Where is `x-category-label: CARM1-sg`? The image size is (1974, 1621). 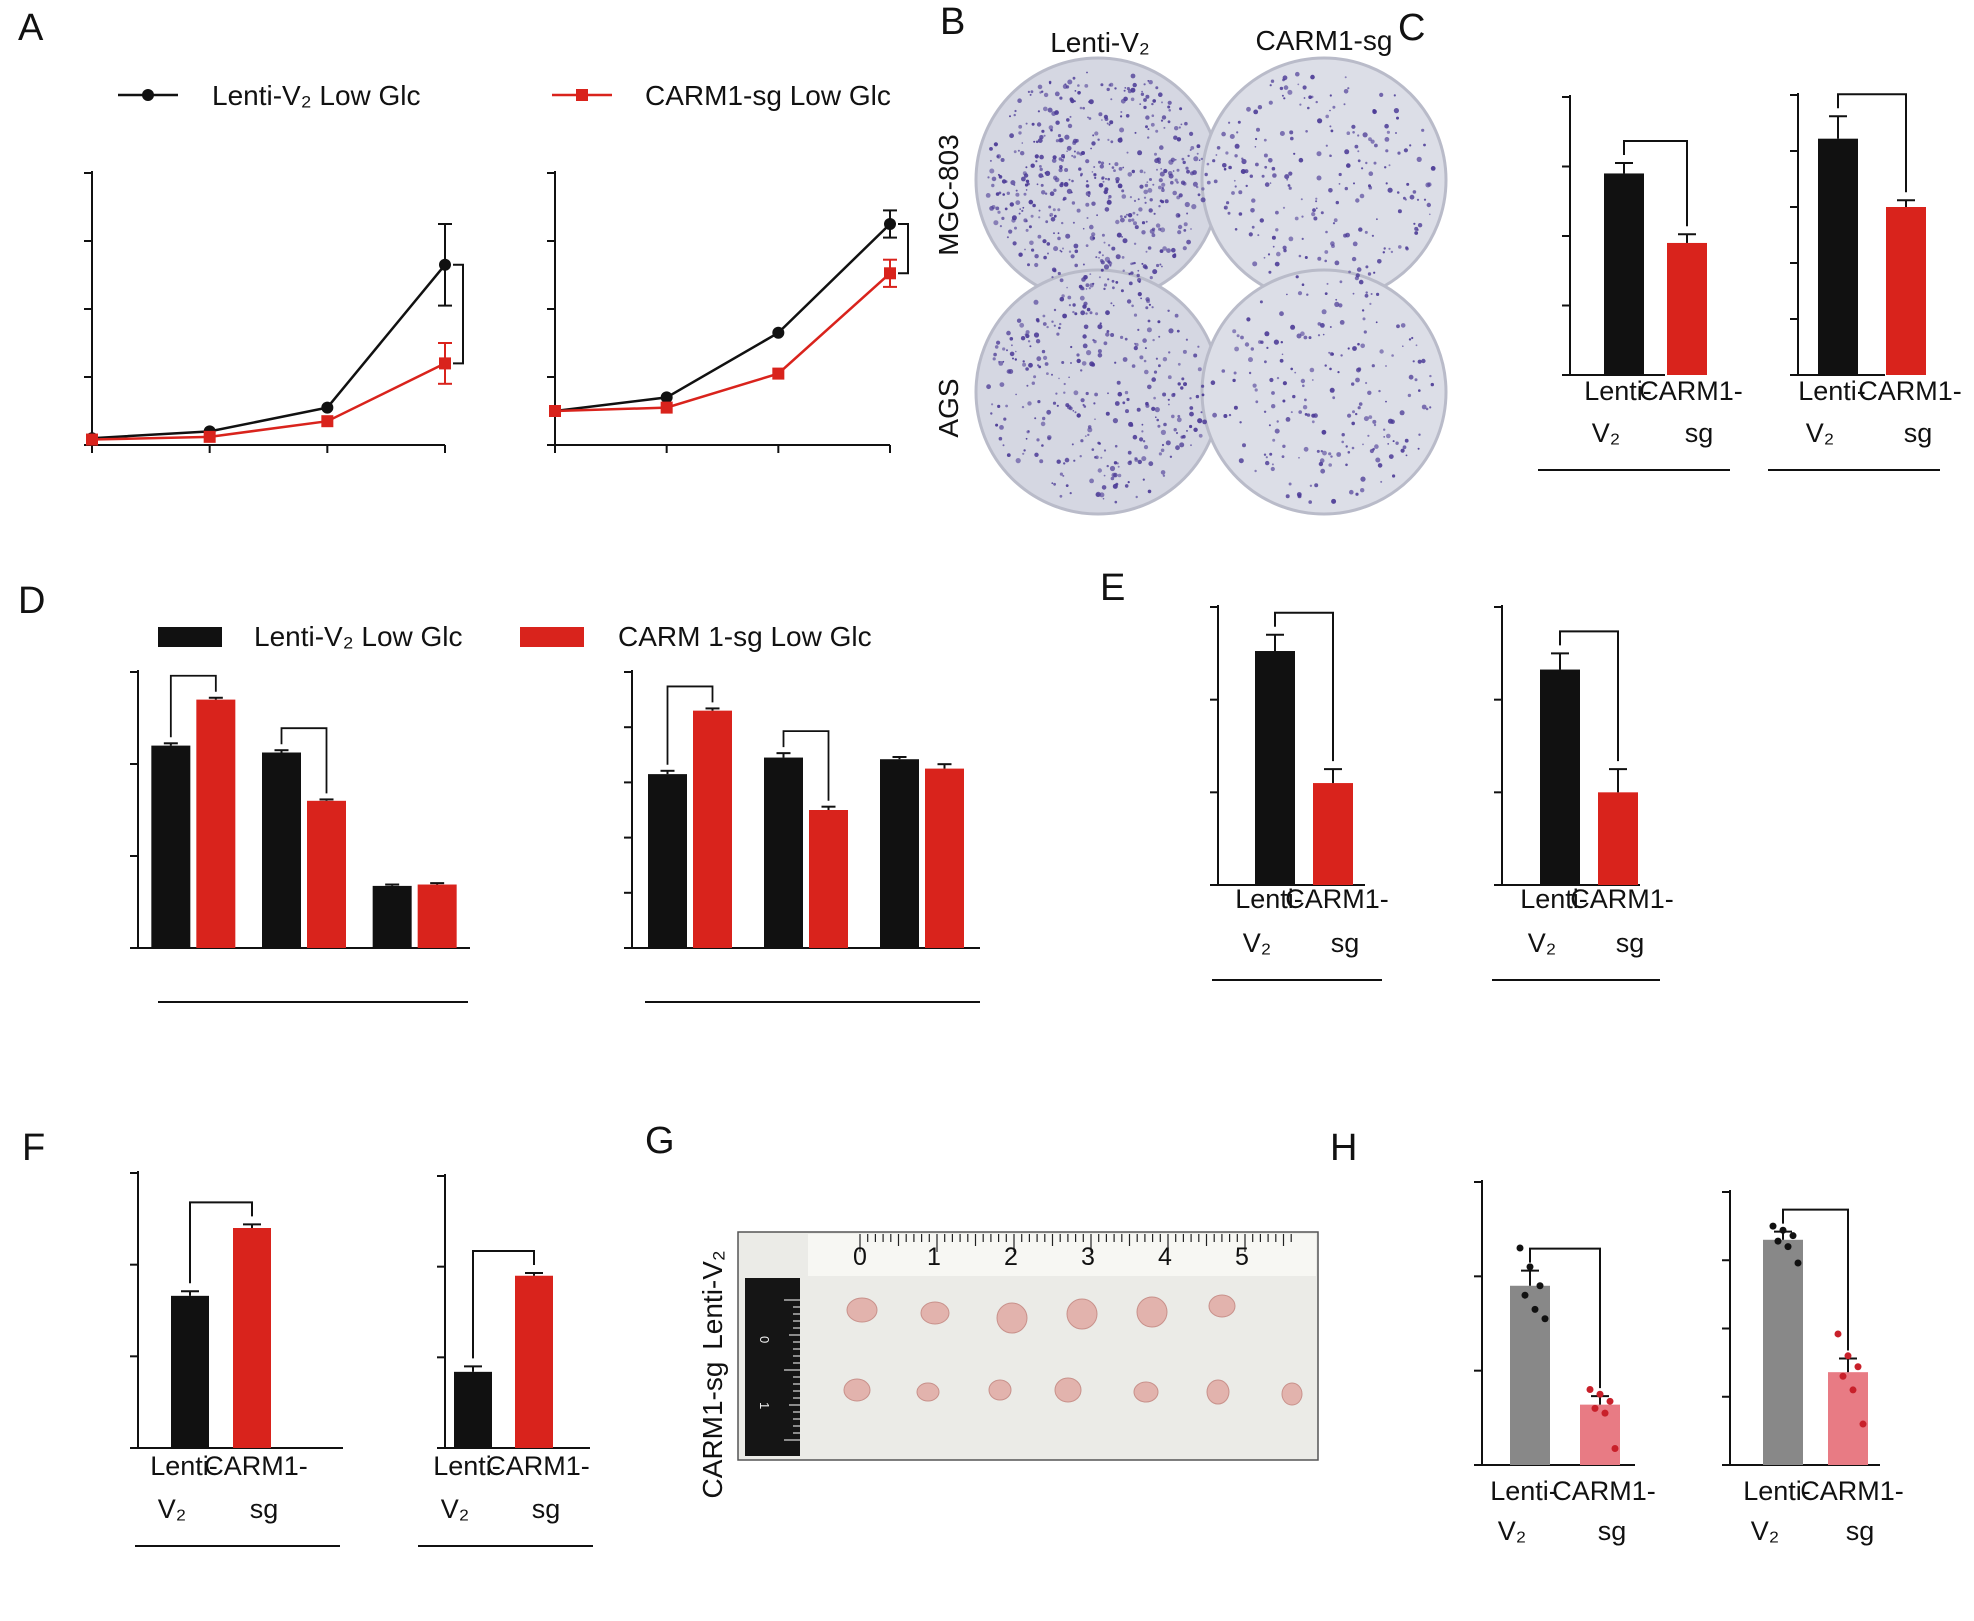
x-category-label: CARM1-sg is located at coordinates (1622, 921).